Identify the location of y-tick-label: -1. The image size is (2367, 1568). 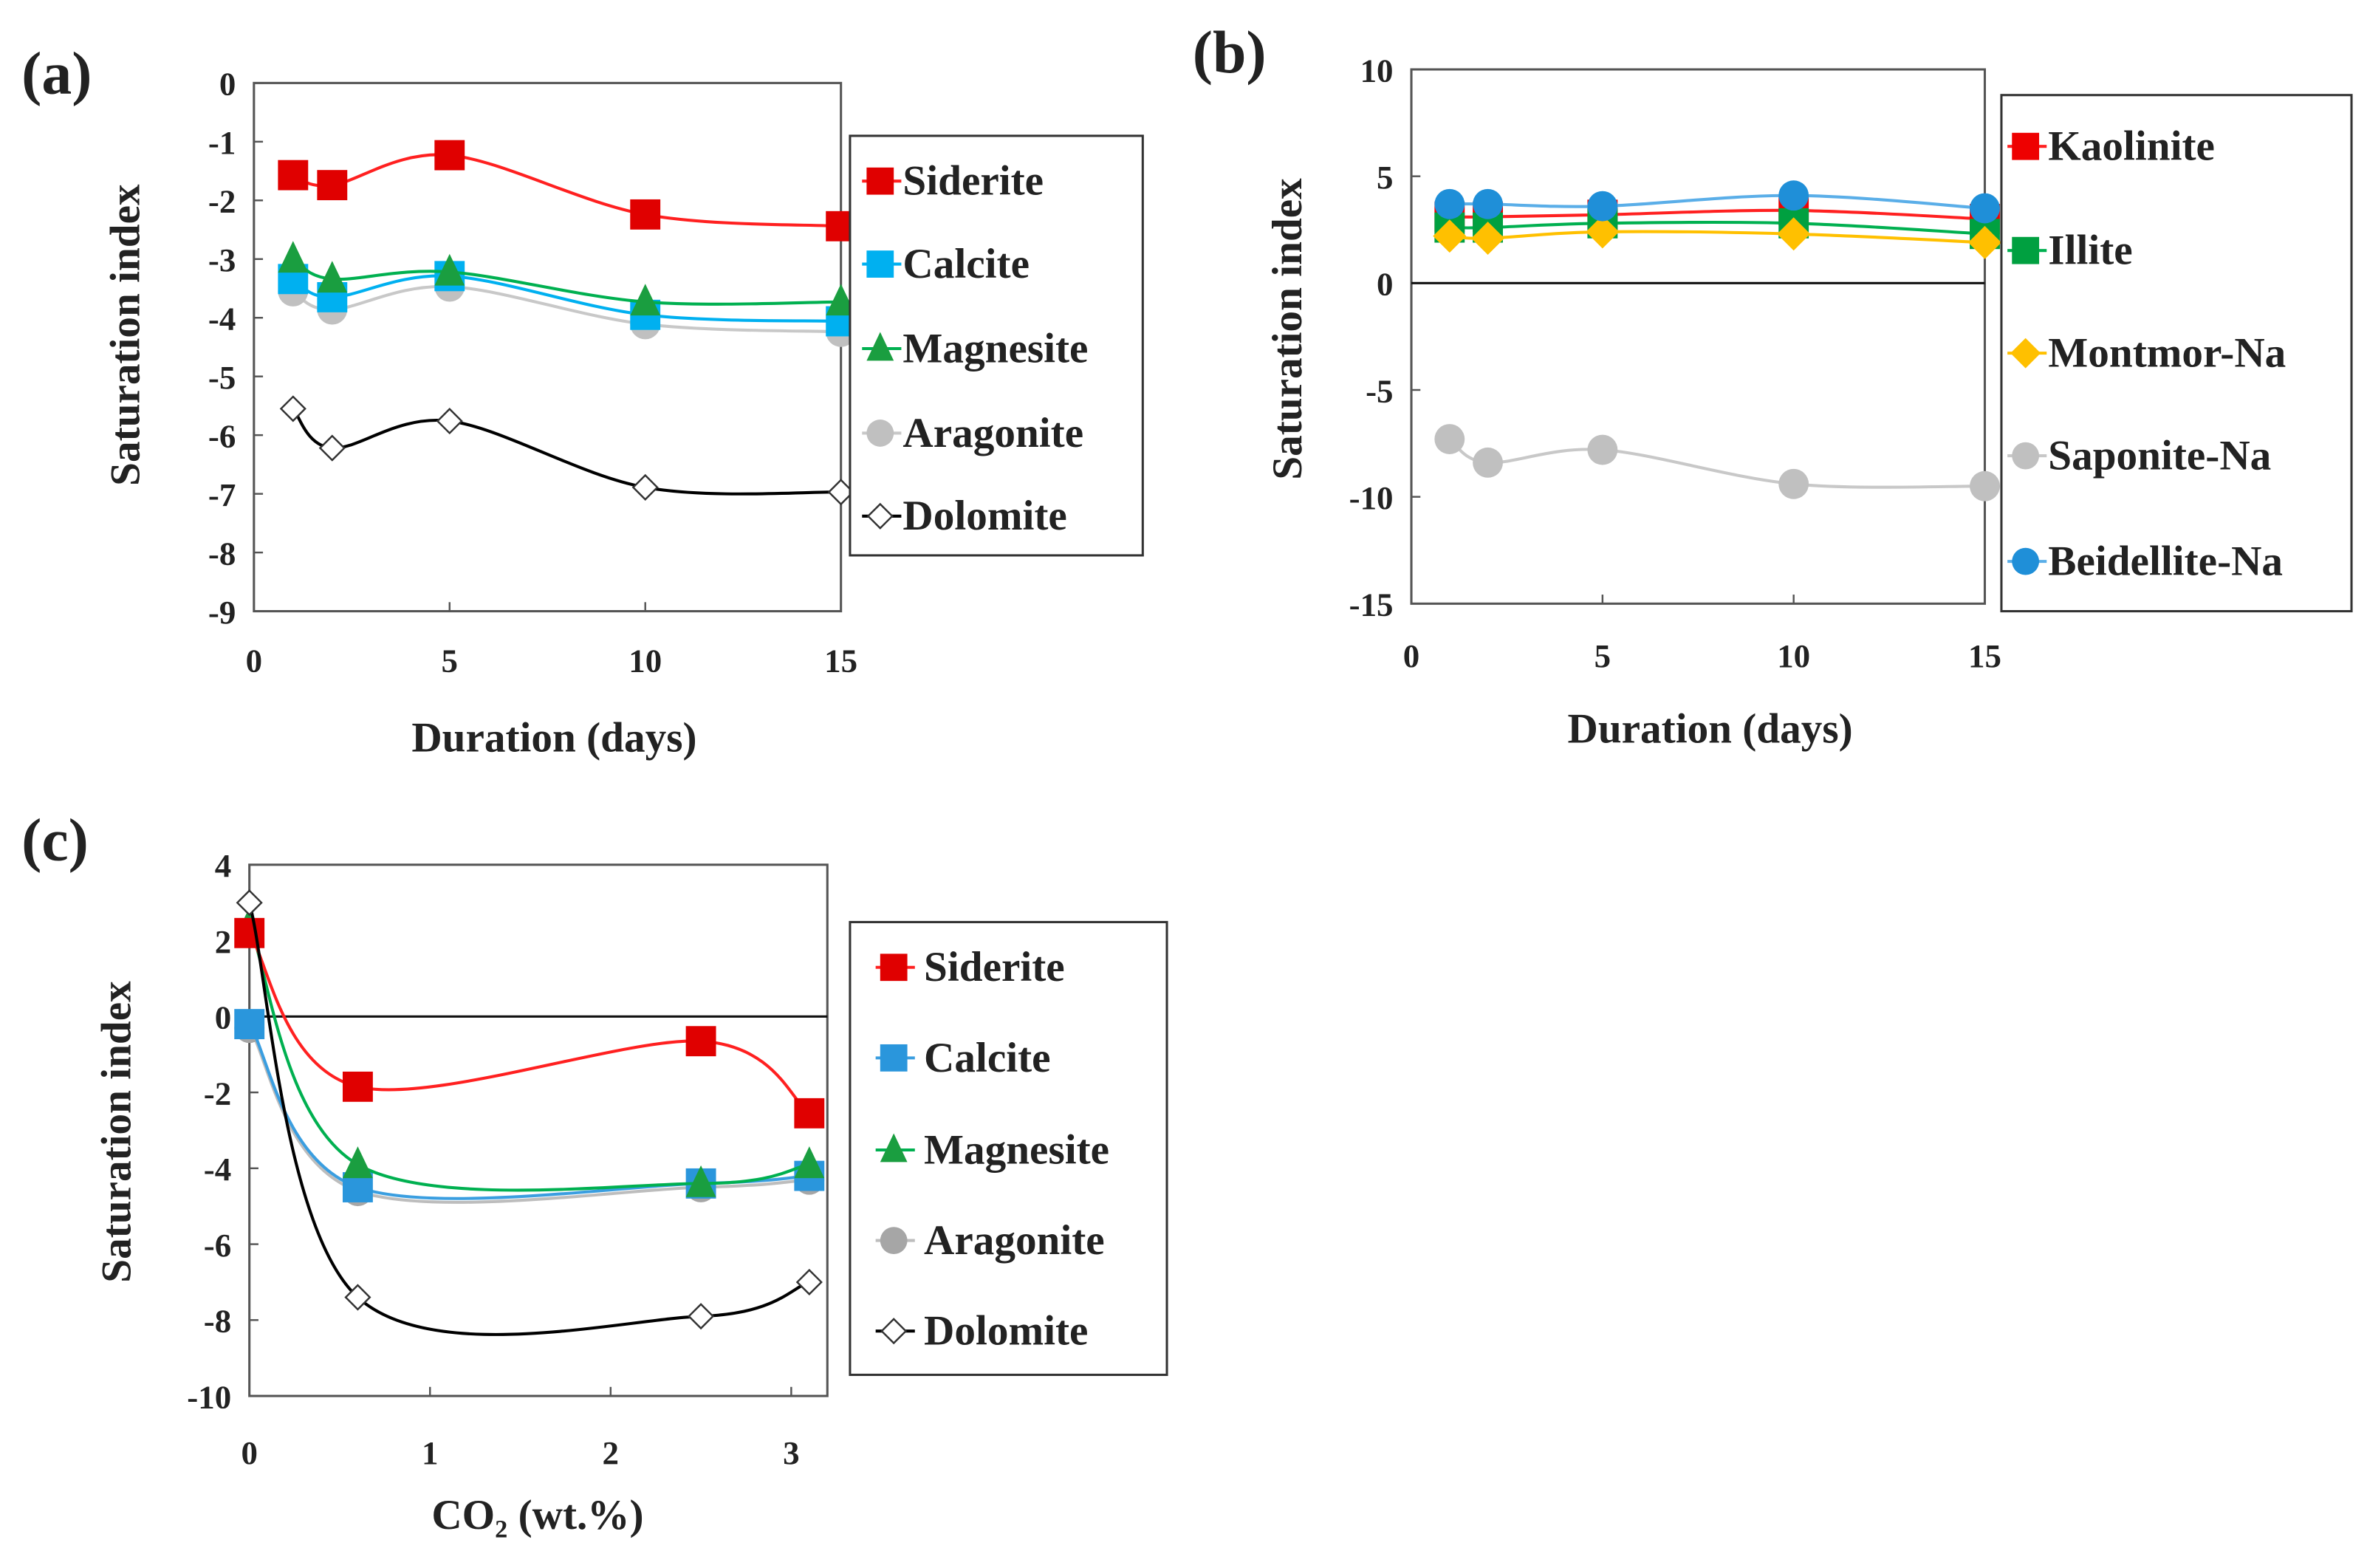
(222, 142).